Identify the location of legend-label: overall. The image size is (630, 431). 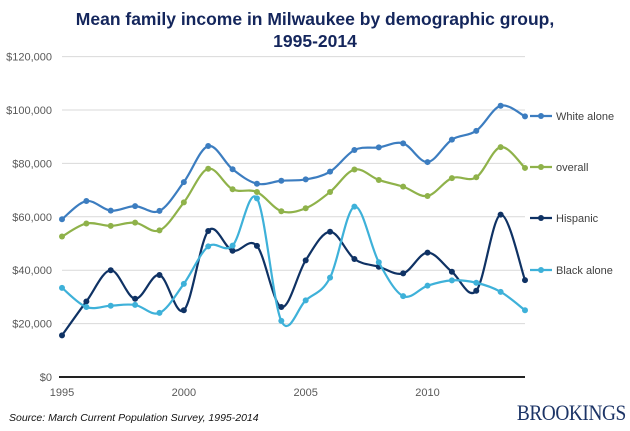
(572, 168).